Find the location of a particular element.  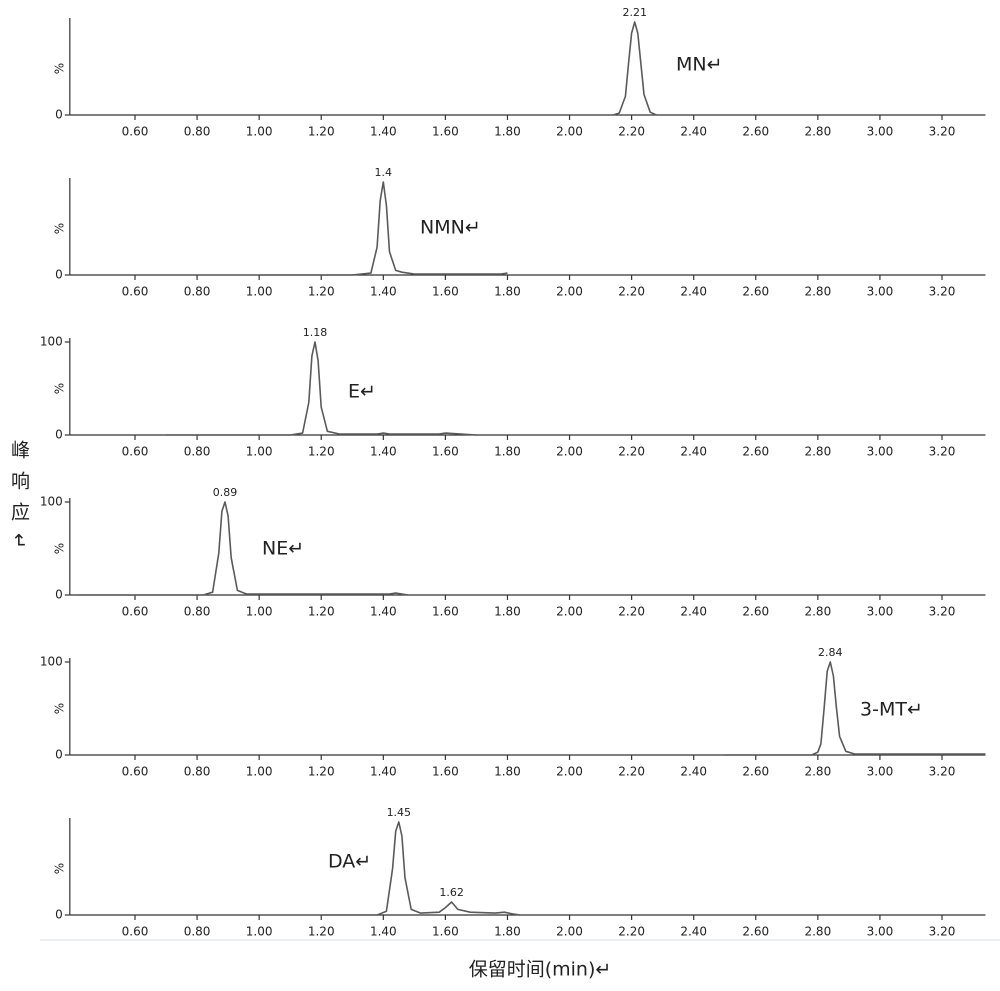

peak-label: 1.45 is located at coordinates (399, 812).